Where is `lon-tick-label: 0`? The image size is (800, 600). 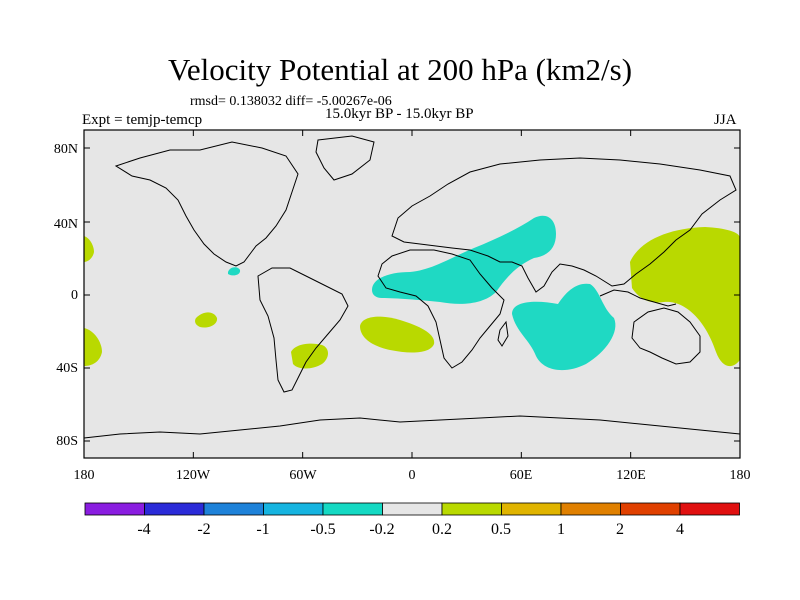 lon-tick-label: 0 is located at coordinates (412, 475).